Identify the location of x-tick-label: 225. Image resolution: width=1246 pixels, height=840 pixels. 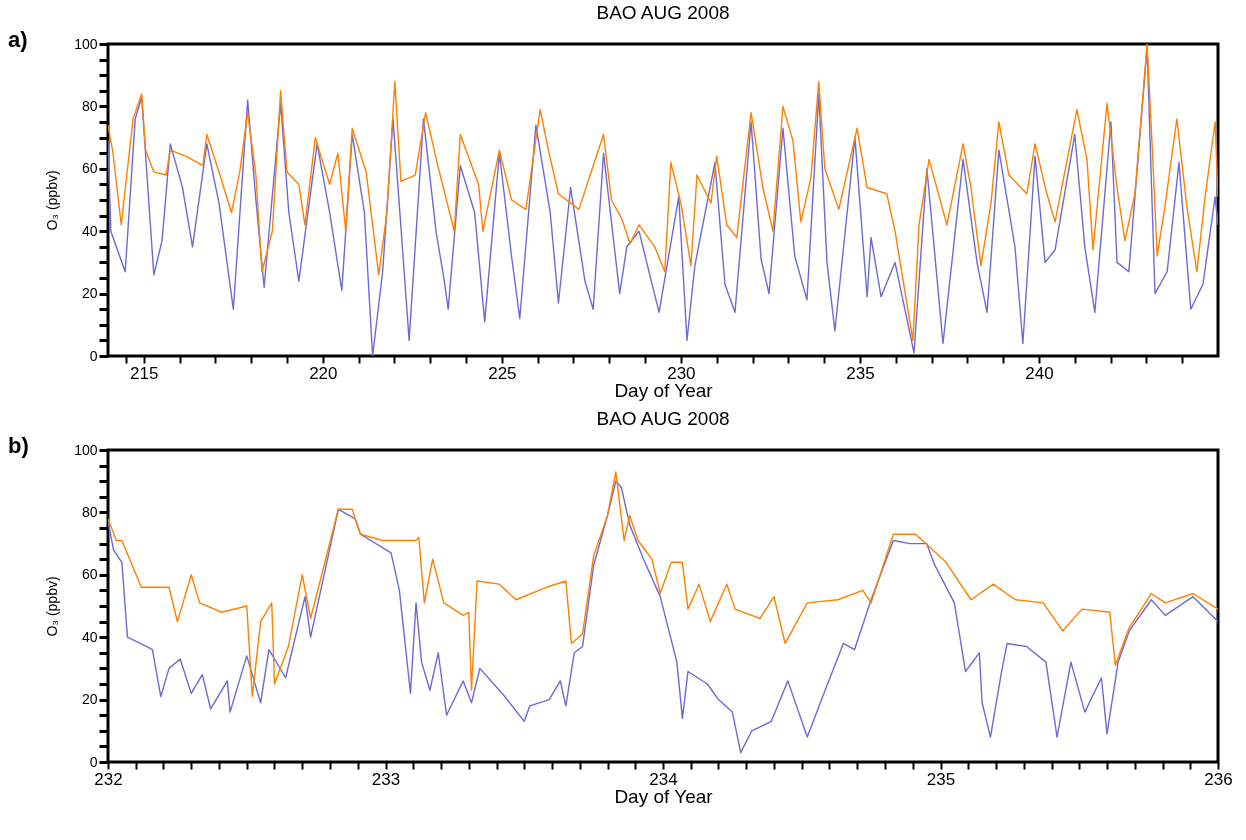
(502, 373).